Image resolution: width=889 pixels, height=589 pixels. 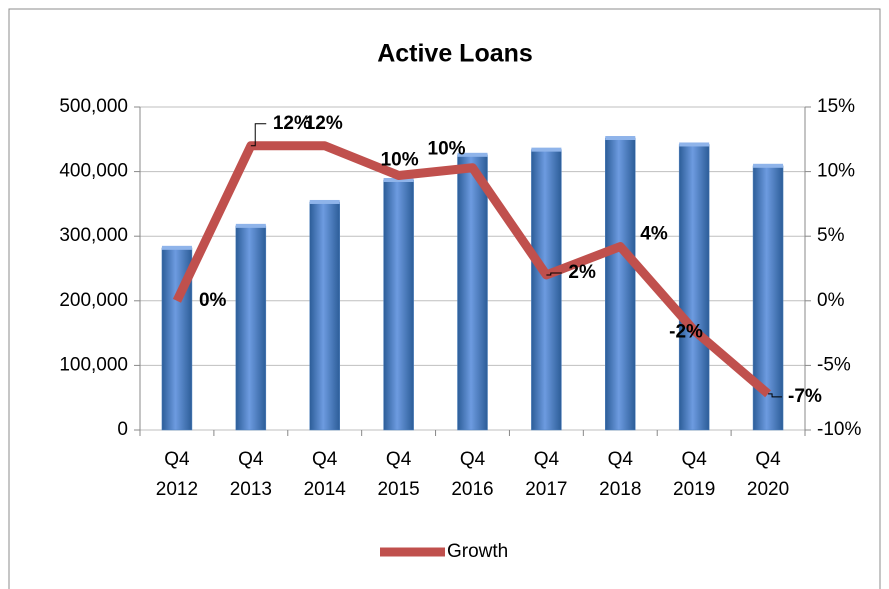 I want to click on x-tick-label: 2016, so click(x=472, y=489).